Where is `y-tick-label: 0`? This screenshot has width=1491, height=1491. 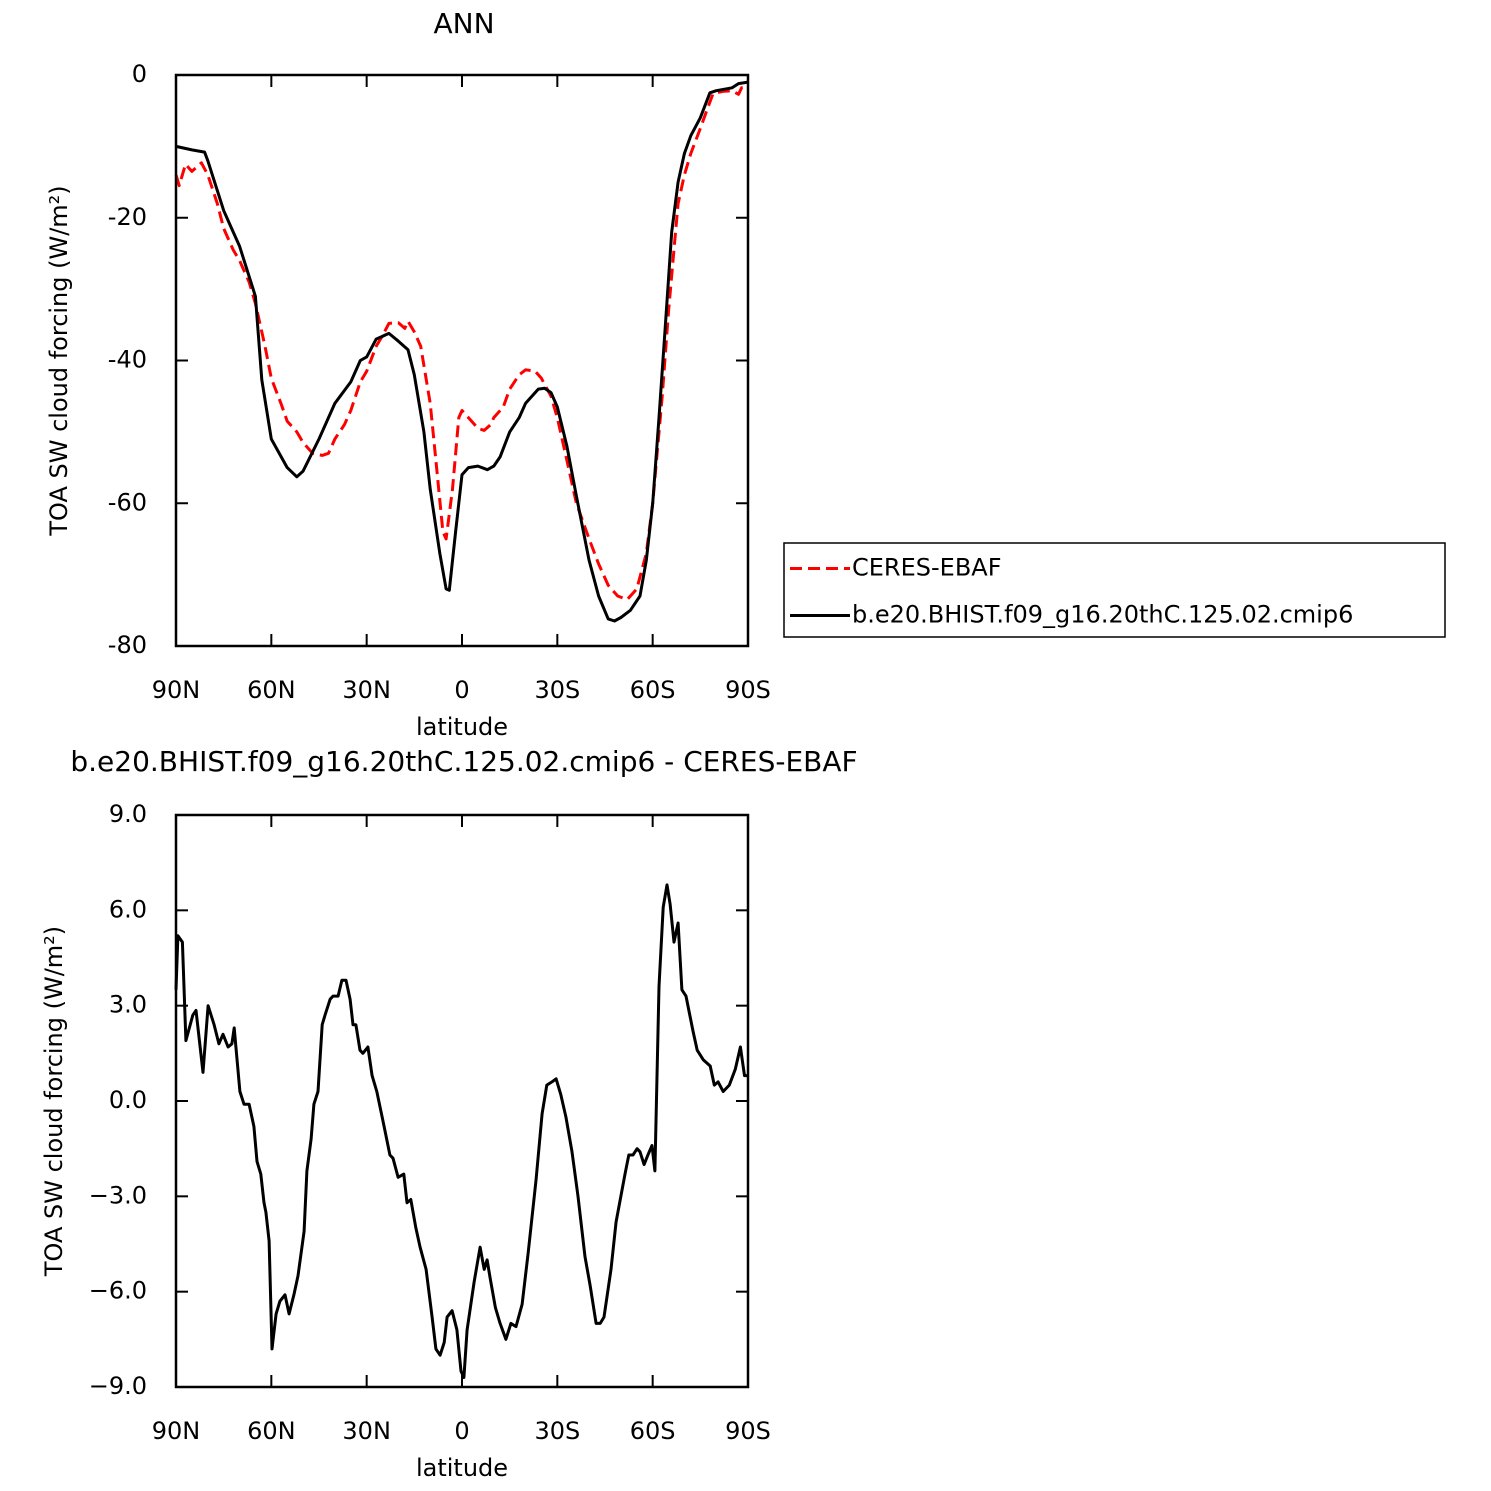
y-tick-label: 0 is located at coordinates (139, 74).